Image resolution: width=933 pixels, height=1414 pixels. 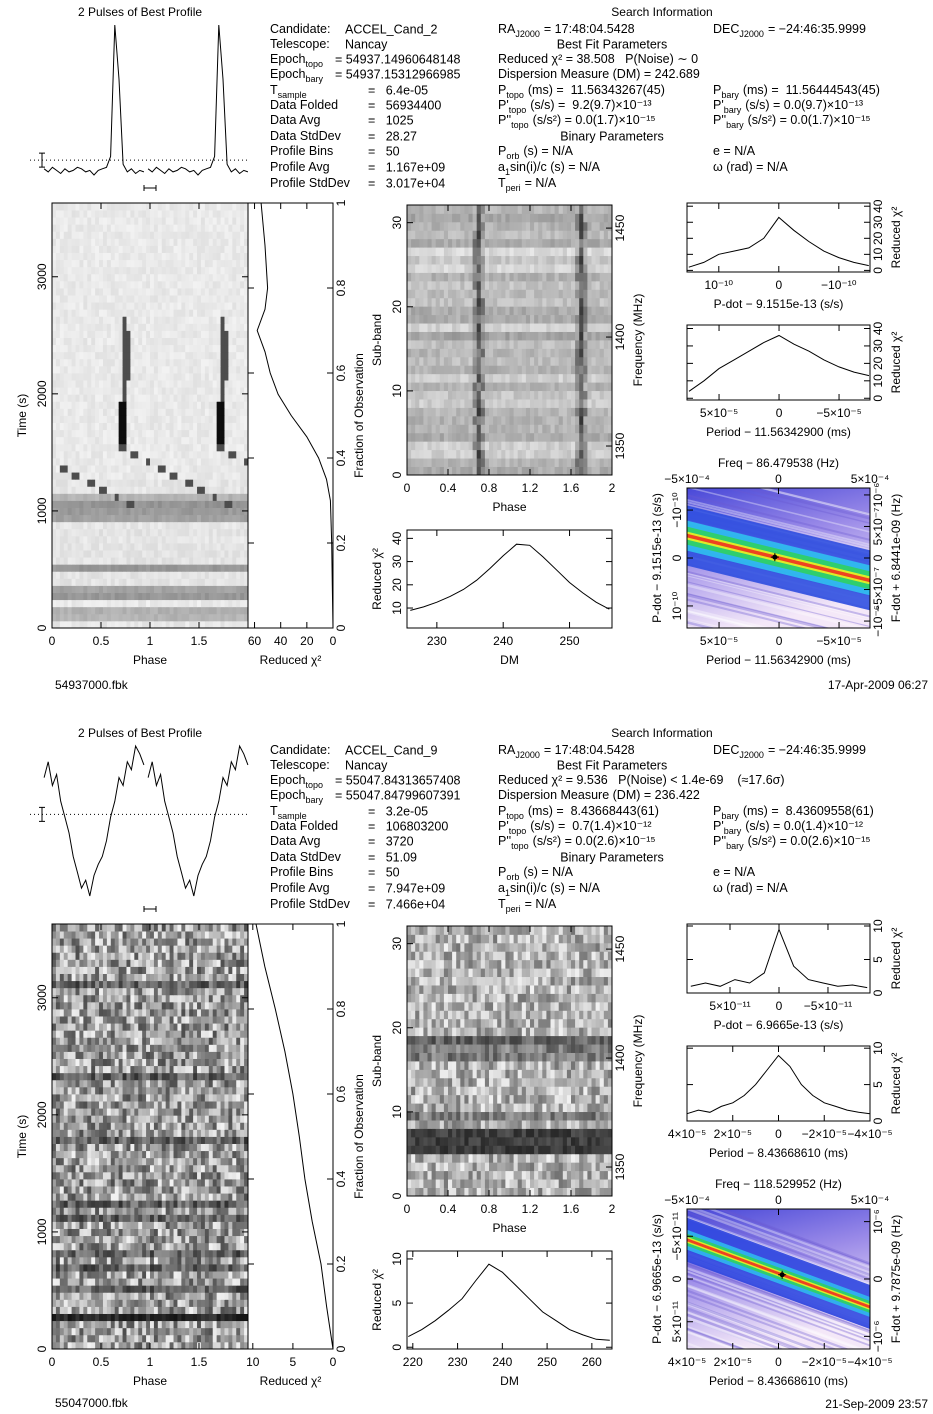 What do you see at coordinates (774, 557) in the screenshot?
I see `best-fit-cross` at bounding box center [774, 557].